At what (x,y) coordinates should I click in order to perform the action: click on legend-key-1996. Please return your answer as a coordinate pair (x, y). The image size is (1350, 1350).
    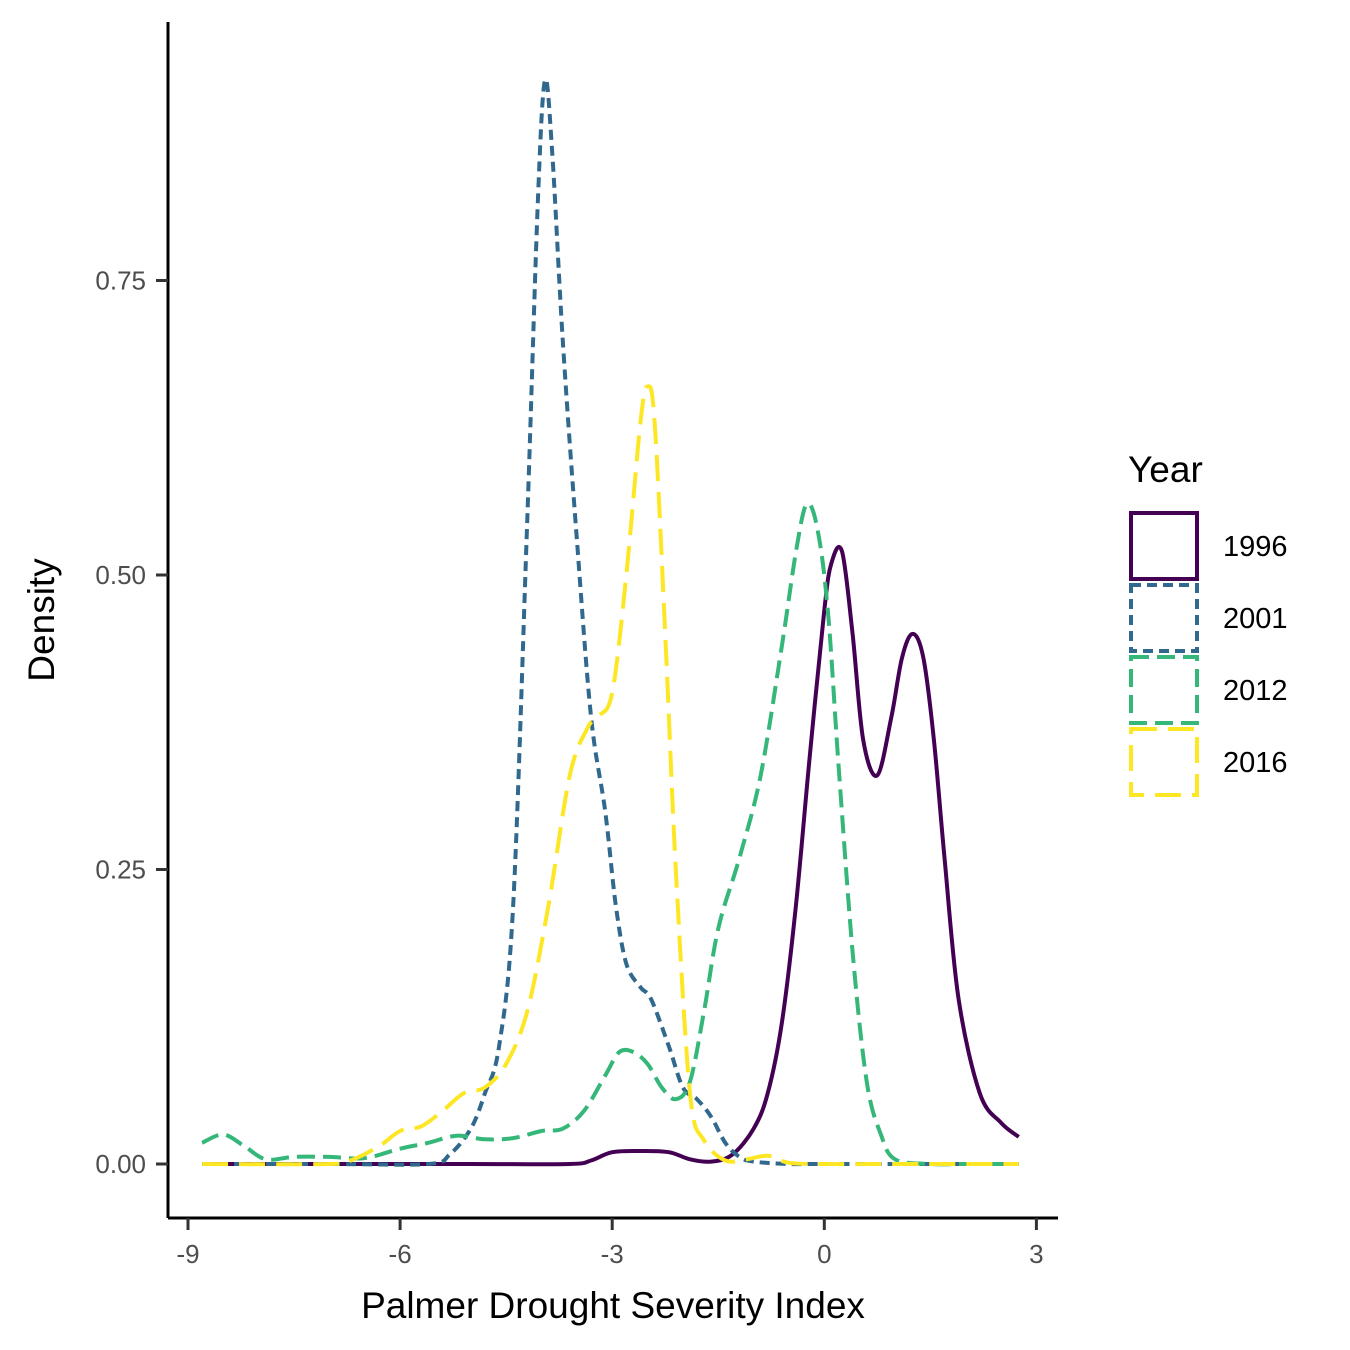
    Looking at the image, I should click on (1164, 546).